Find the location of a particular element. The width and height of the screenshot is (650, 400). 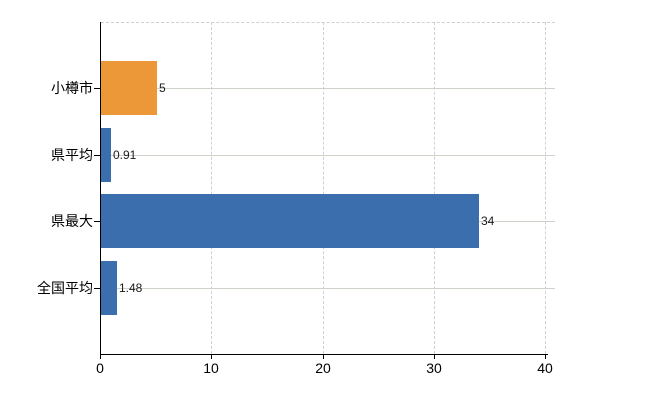

x-axis-line is located at coordinates (324, 354).